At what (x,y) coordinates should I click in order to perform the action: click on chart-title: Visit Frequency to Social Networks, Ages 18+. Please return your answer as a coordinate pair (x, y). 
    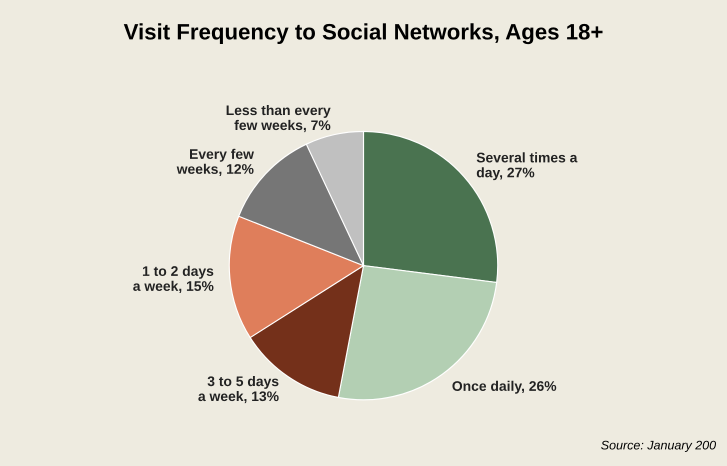
    Looking at the image, I should click on (363, 33).